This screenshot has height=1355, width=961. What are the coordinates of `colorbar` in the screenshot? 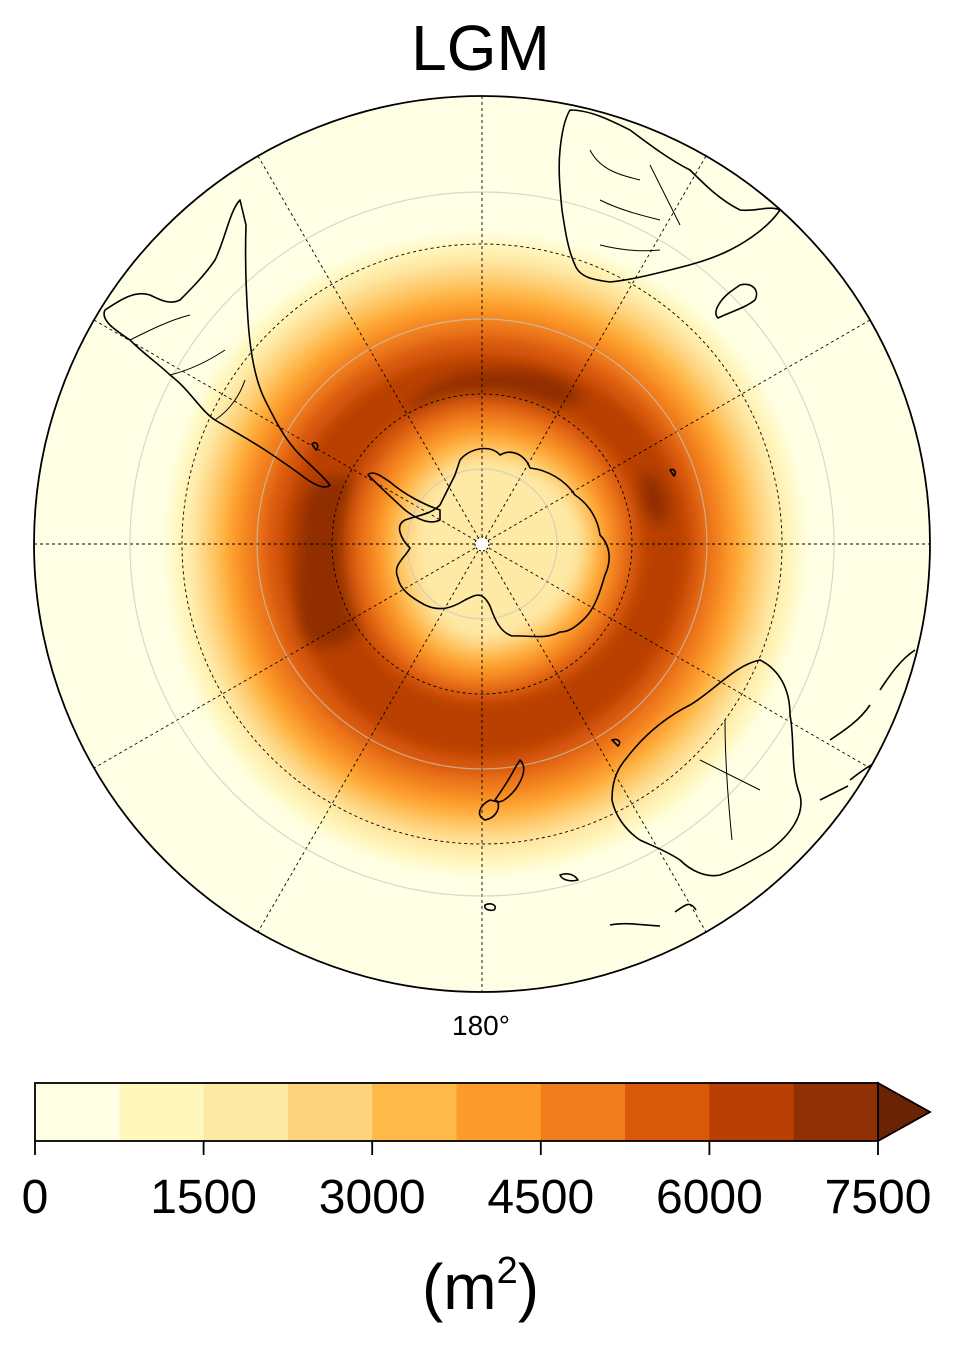 It's located at (483, 1118).